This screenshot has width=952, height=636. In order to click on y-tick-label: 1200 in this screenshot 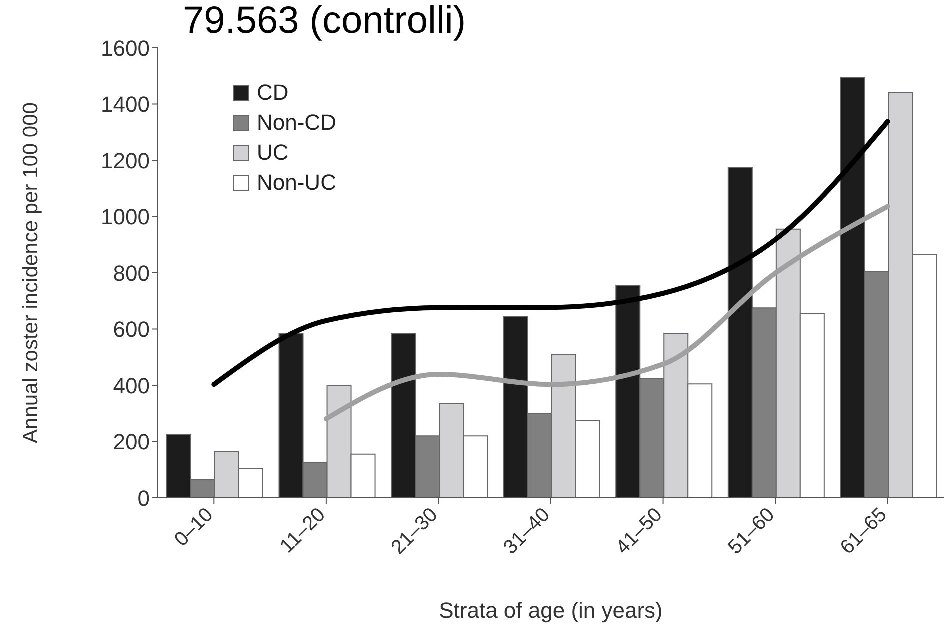, I will do `click(125, 161)`.